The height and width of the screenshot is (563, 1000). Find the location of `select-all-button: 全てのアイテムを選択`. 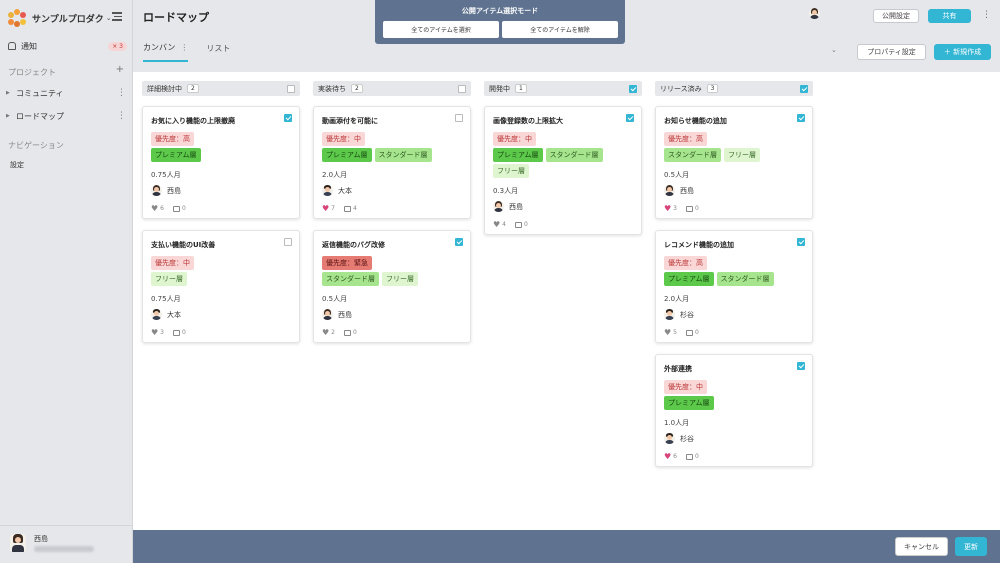

select-all-button: 全てのアイテムを選択 is located at coordinates (441, 29).